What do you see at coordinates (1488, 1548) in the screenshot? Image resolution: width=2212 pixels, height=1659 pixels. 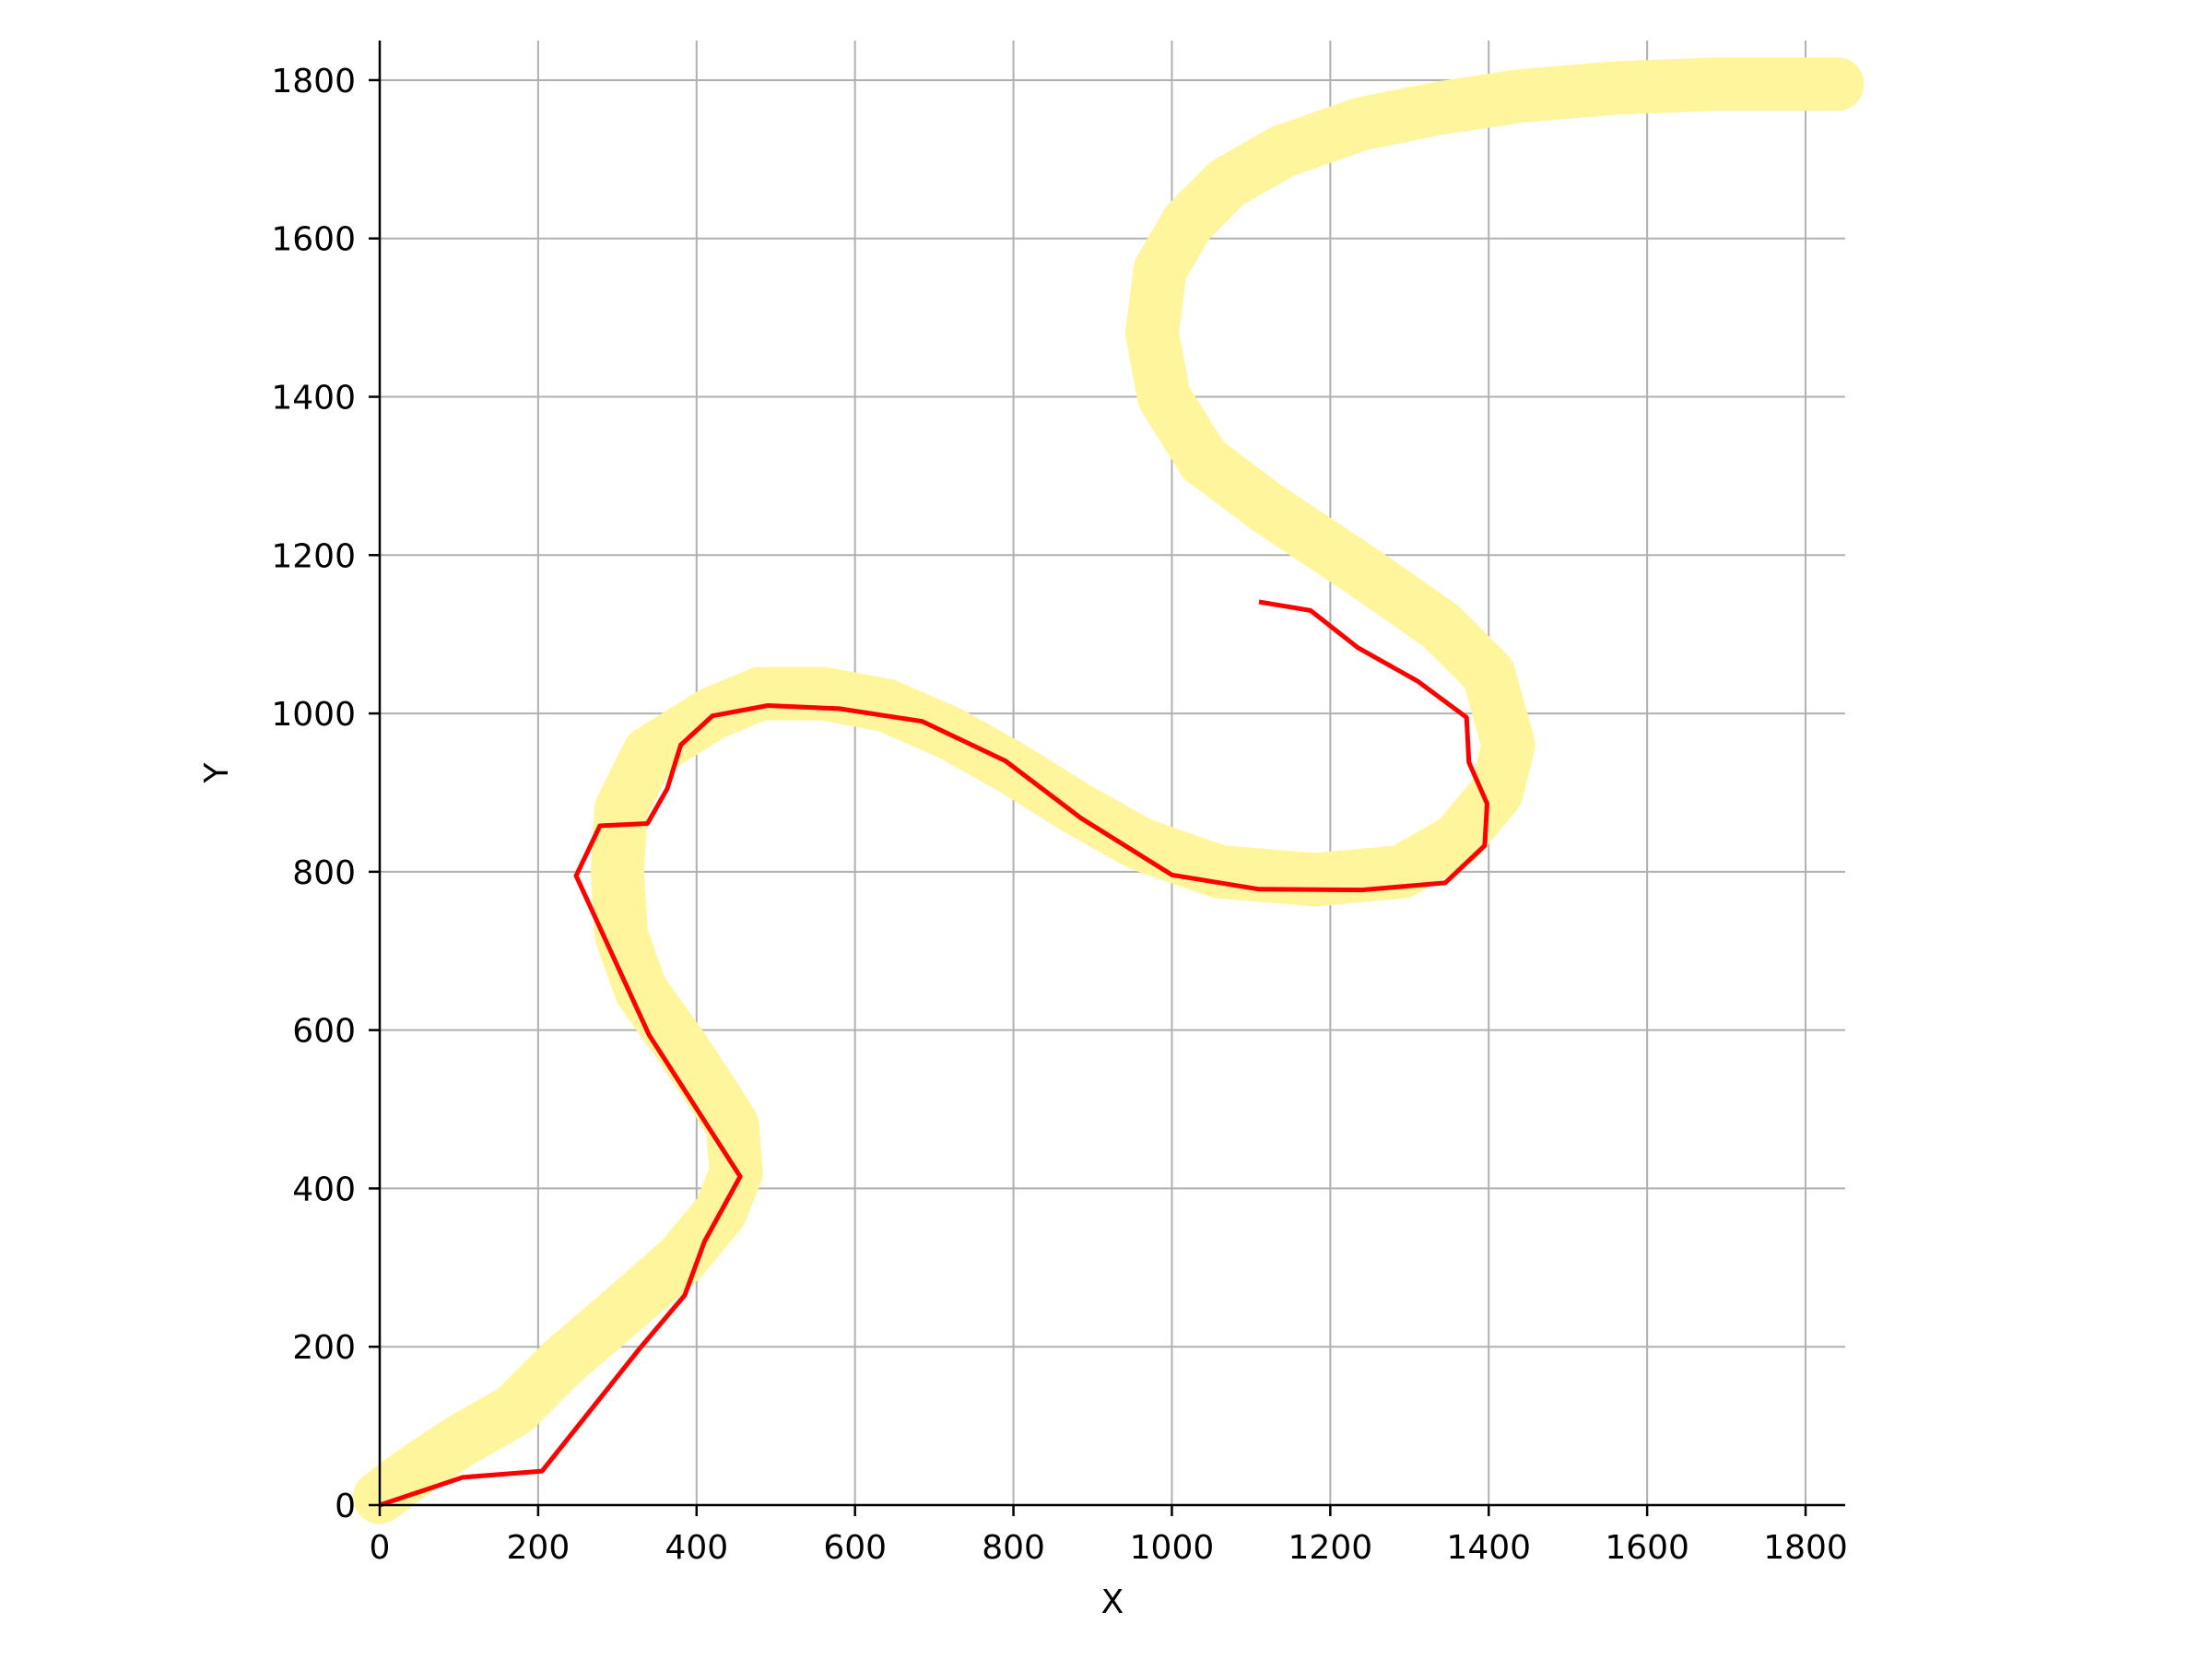 I see `x-tick-label: 1400` at bounding box center [1488, 1548].